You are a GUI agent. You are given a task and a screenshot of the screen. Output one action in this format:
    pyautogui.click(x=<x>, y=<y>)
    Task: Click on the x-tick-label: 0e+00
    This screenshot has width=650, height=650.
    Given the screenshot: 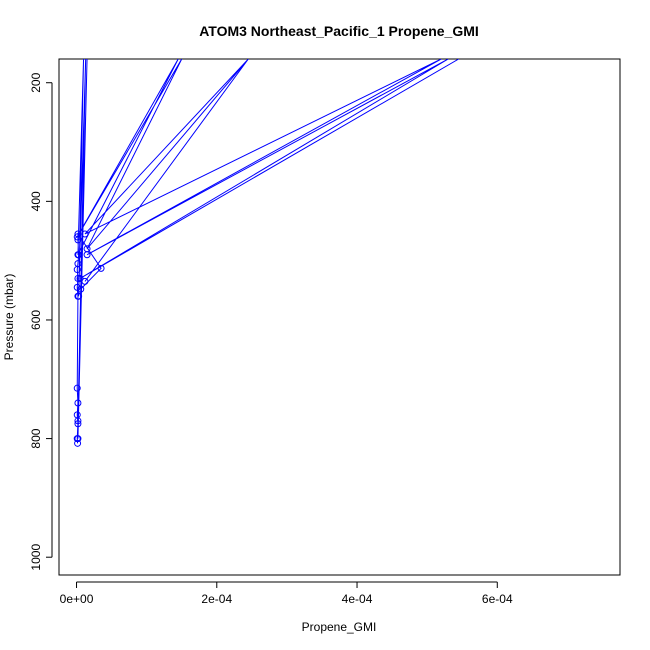 What is the action you would take?
    pyautogui.click(x=77, y=599)
    